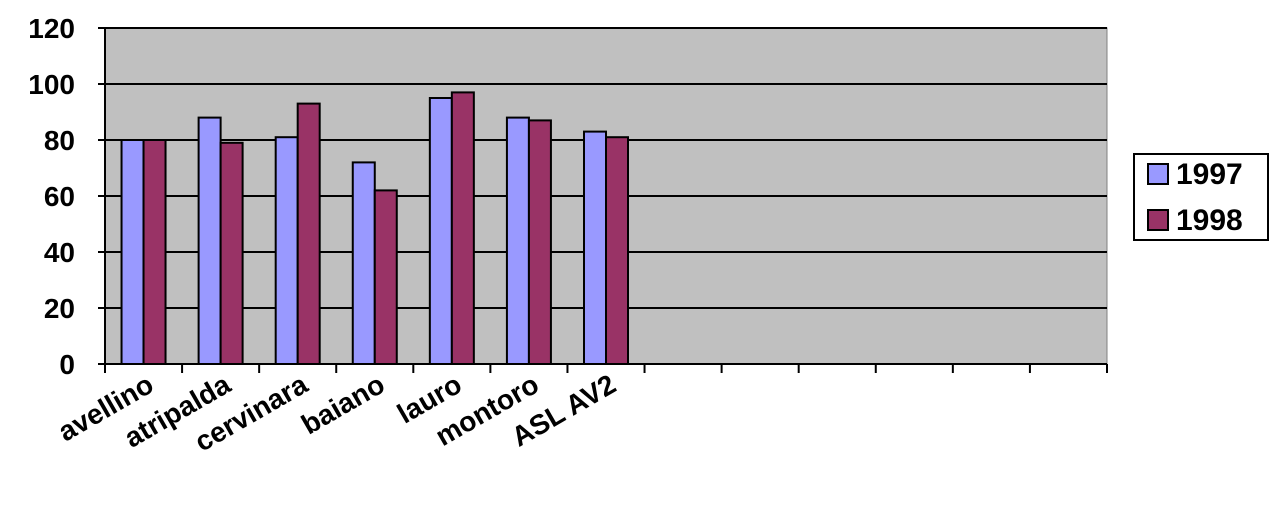  What do you see at coordinates (59, 196) in the screenshot?
I see `y-tick-label-60: 60` at bounding box center [59, 196].